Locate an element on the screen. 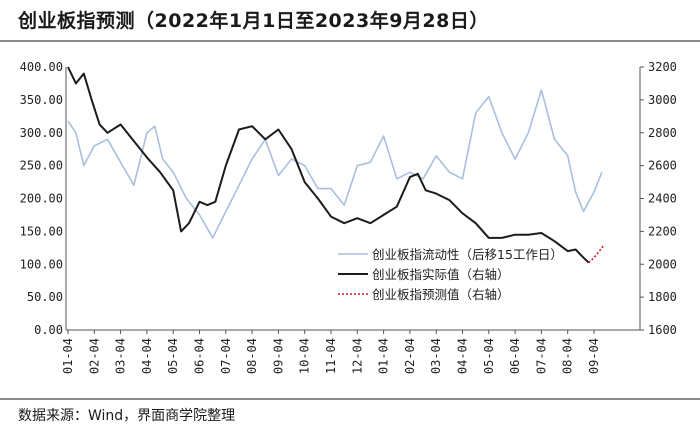  right-tick-label: 3000 is located at coordinates (662, 100).